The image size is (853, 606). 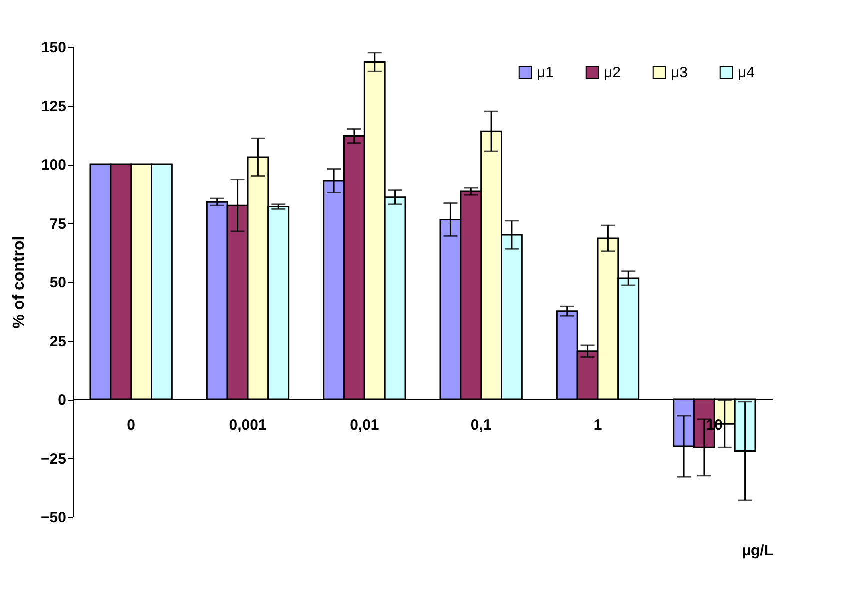 I want to click on y-tick-label: 125, so click(x=53, y=107).